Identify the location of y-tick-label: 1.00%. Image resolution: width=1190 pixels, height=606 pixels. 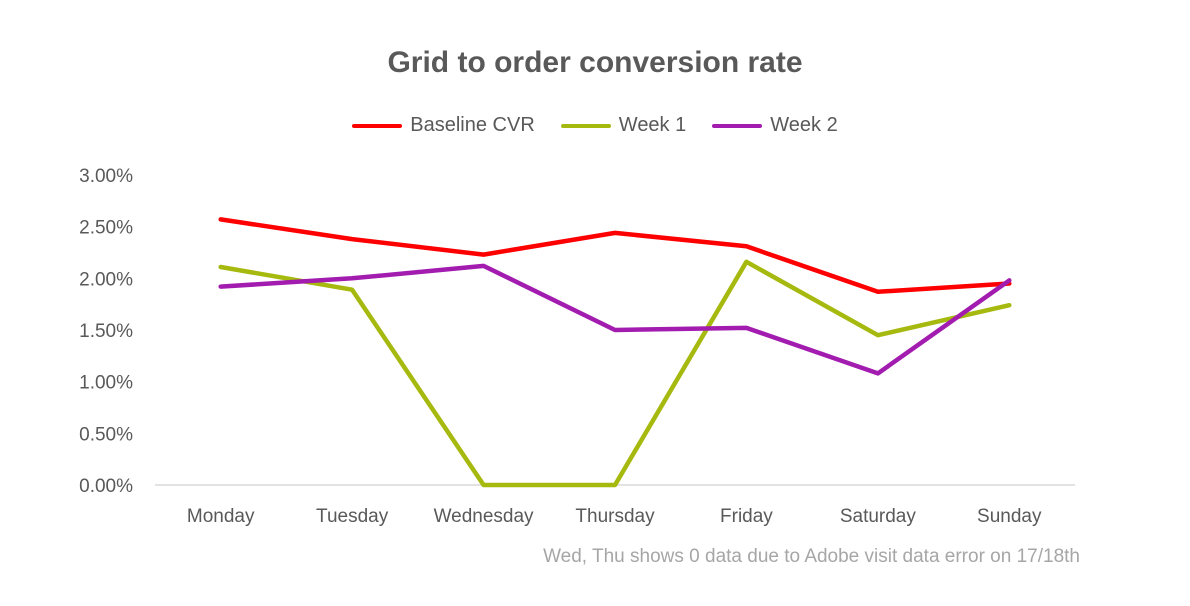
(106, 383).